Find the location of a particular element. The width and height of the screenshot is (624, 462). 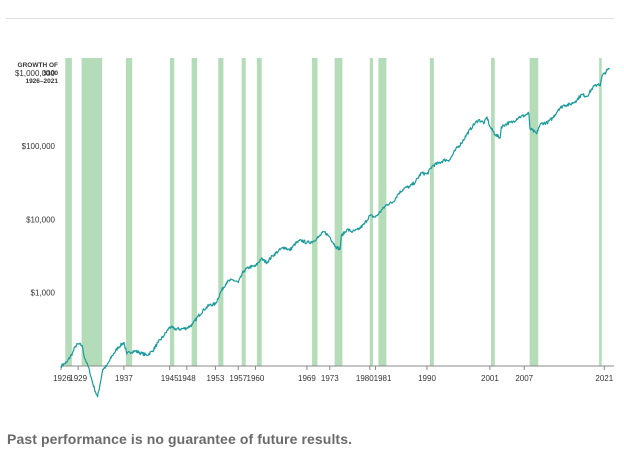

y-axis-title-line-1: GROWTH OF $100 is located at coordinates (37, 69).